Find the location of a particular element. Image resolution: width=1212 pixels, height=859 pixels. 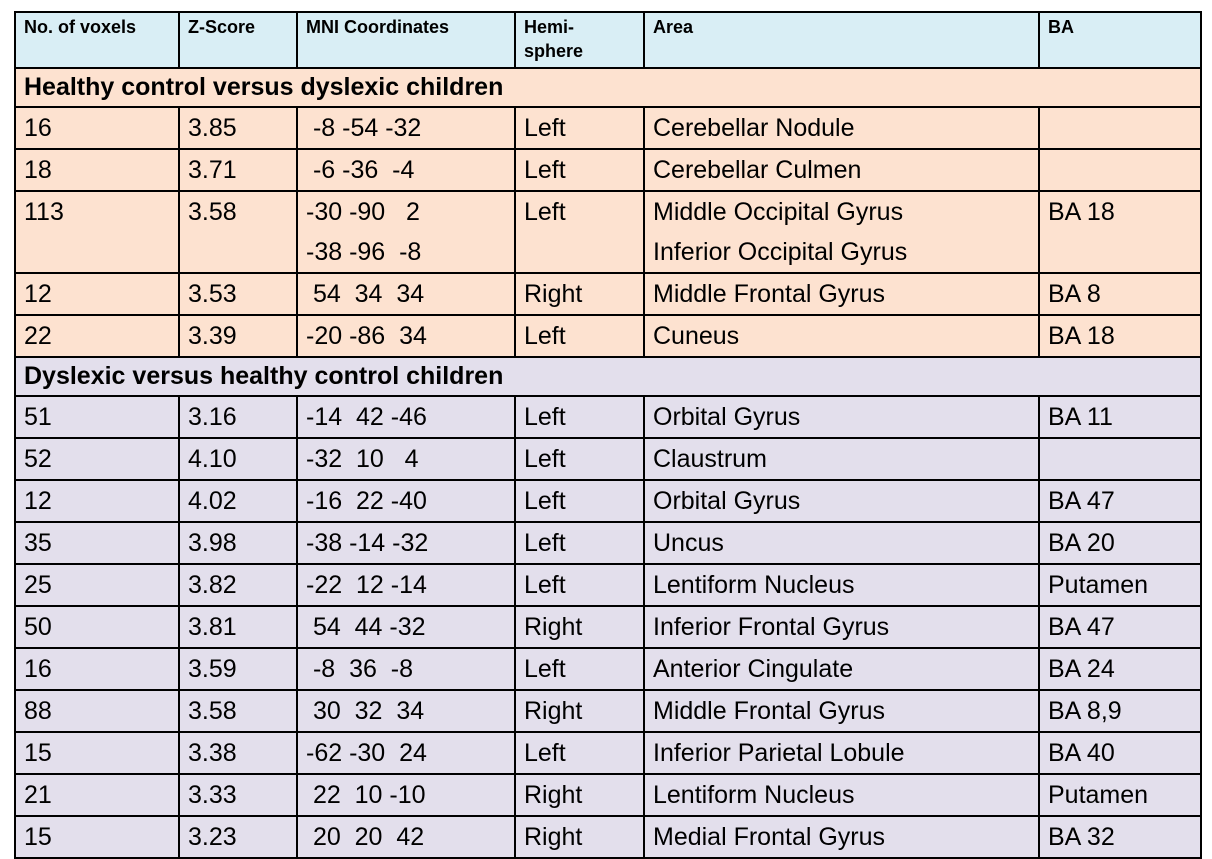

cell-ba is located at coordinates (1120, 459).